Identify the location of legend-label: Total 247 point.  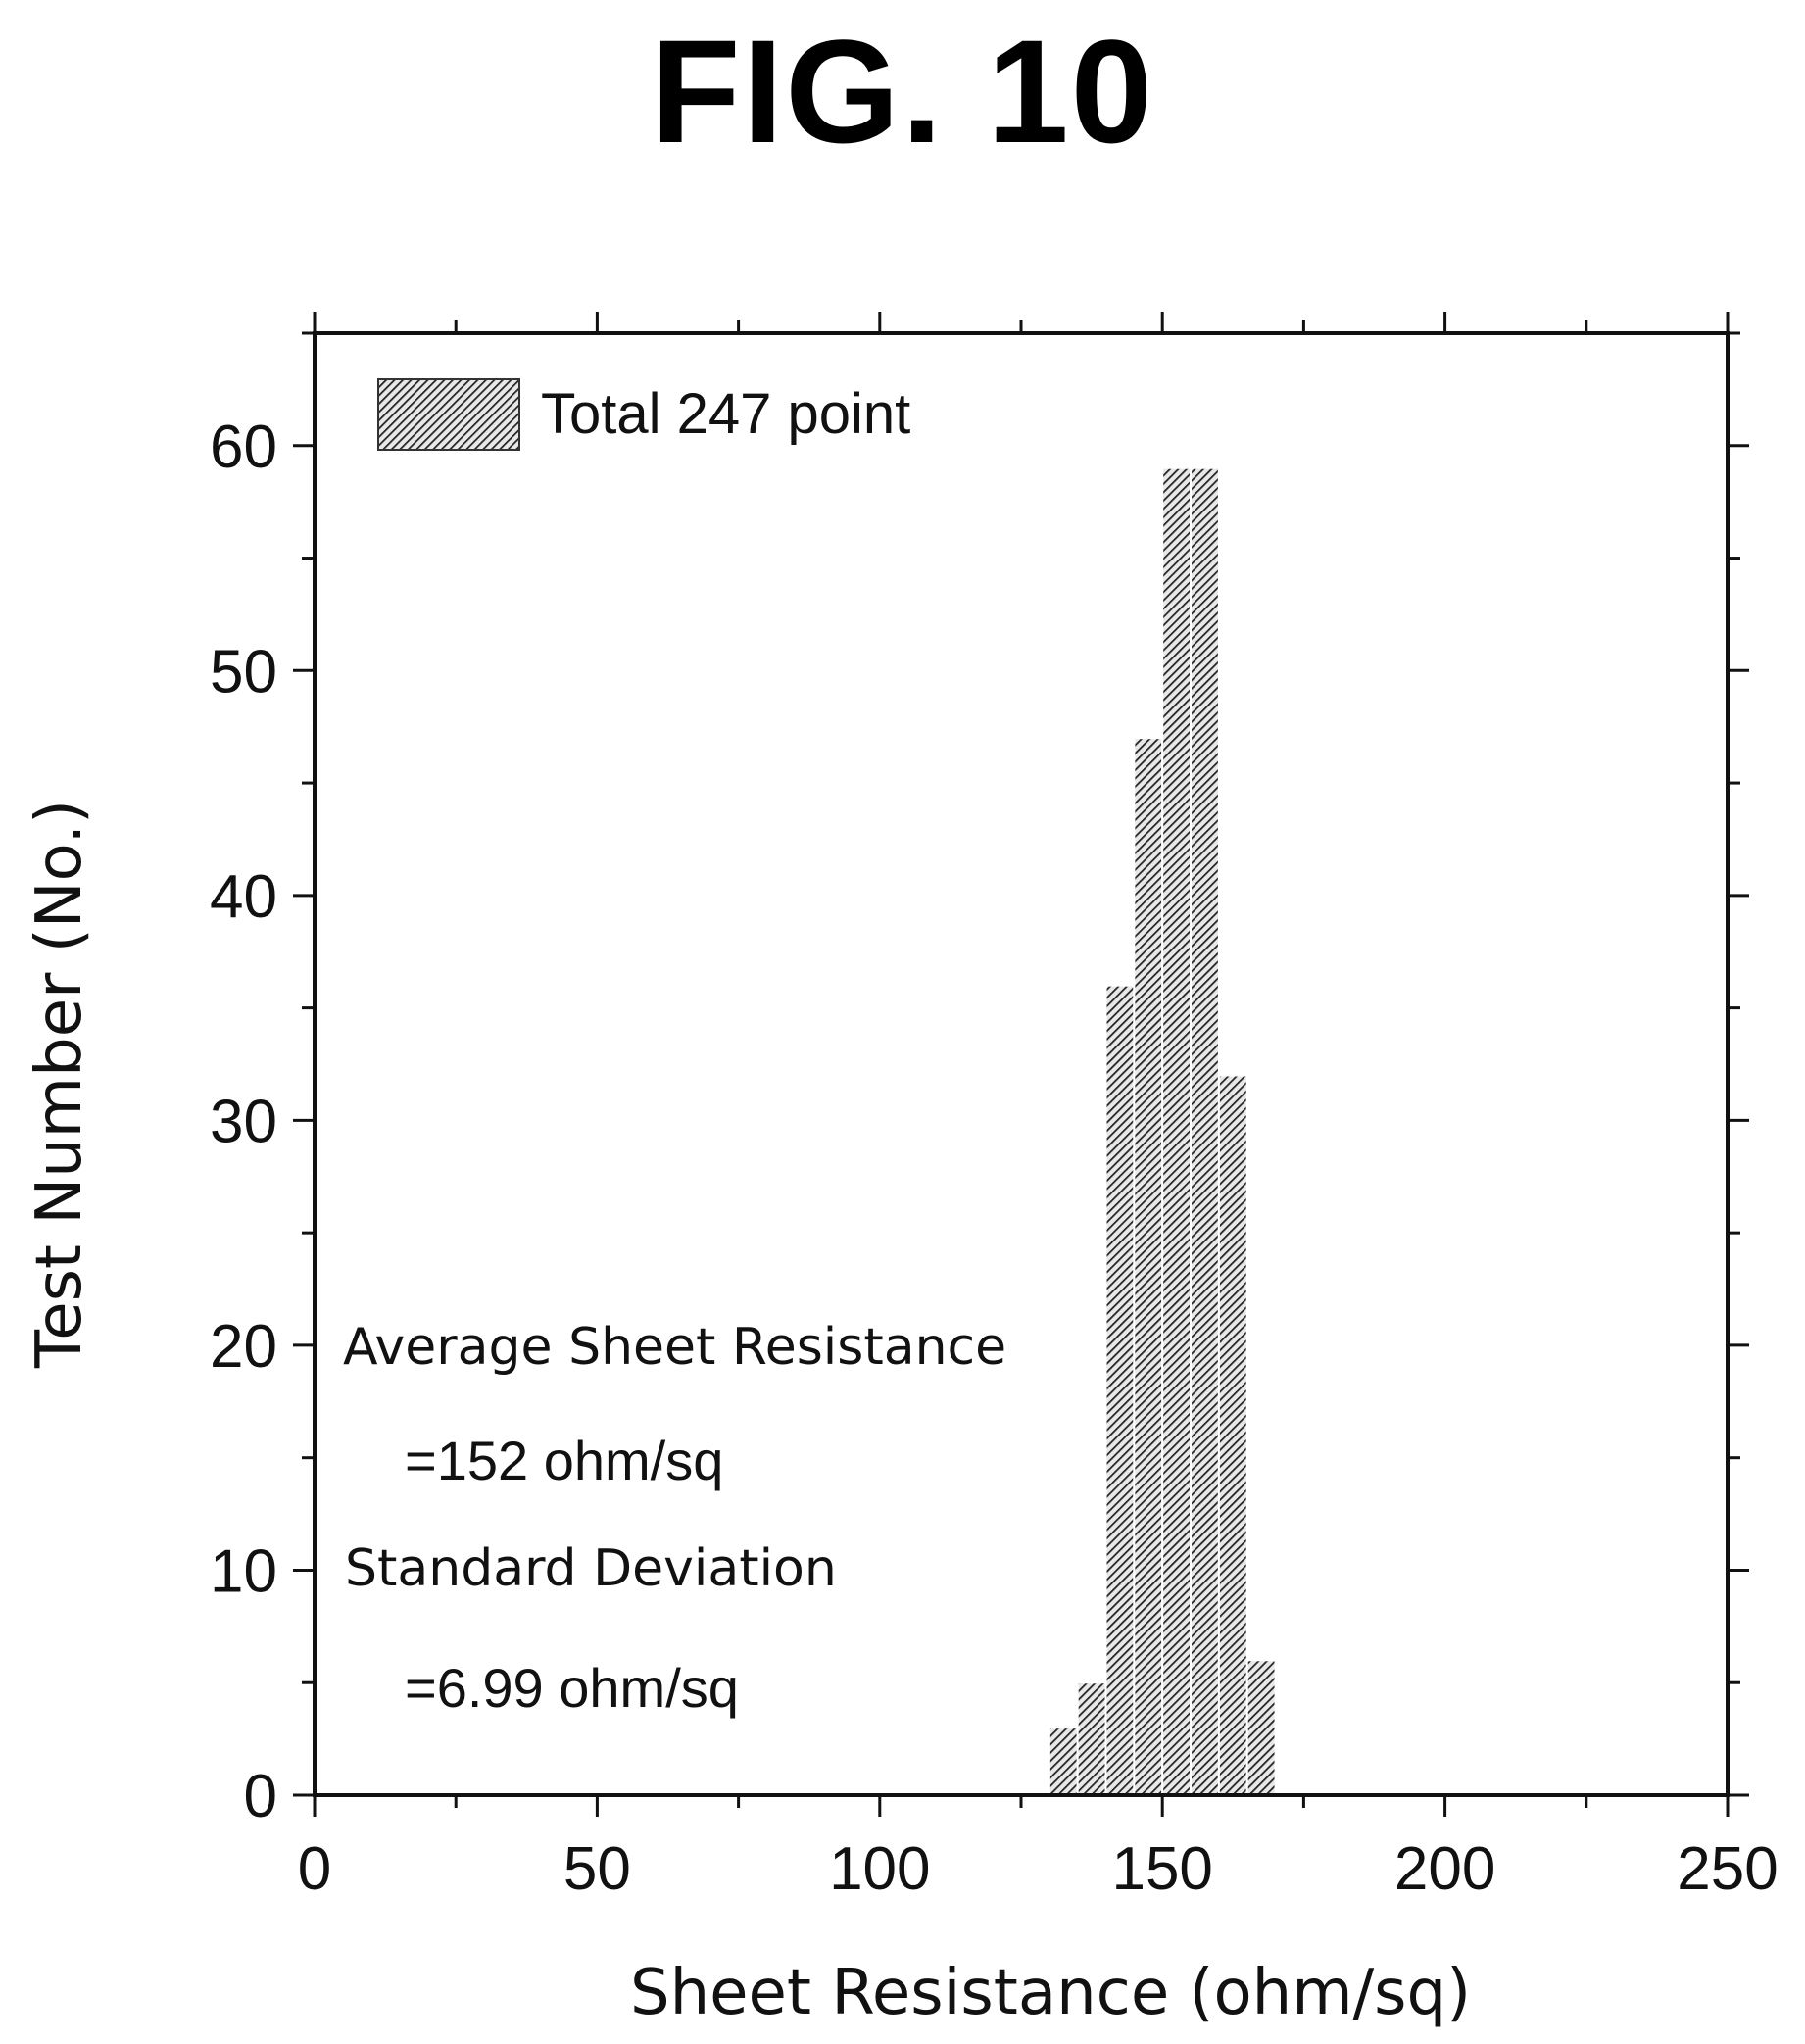
(725, 414).